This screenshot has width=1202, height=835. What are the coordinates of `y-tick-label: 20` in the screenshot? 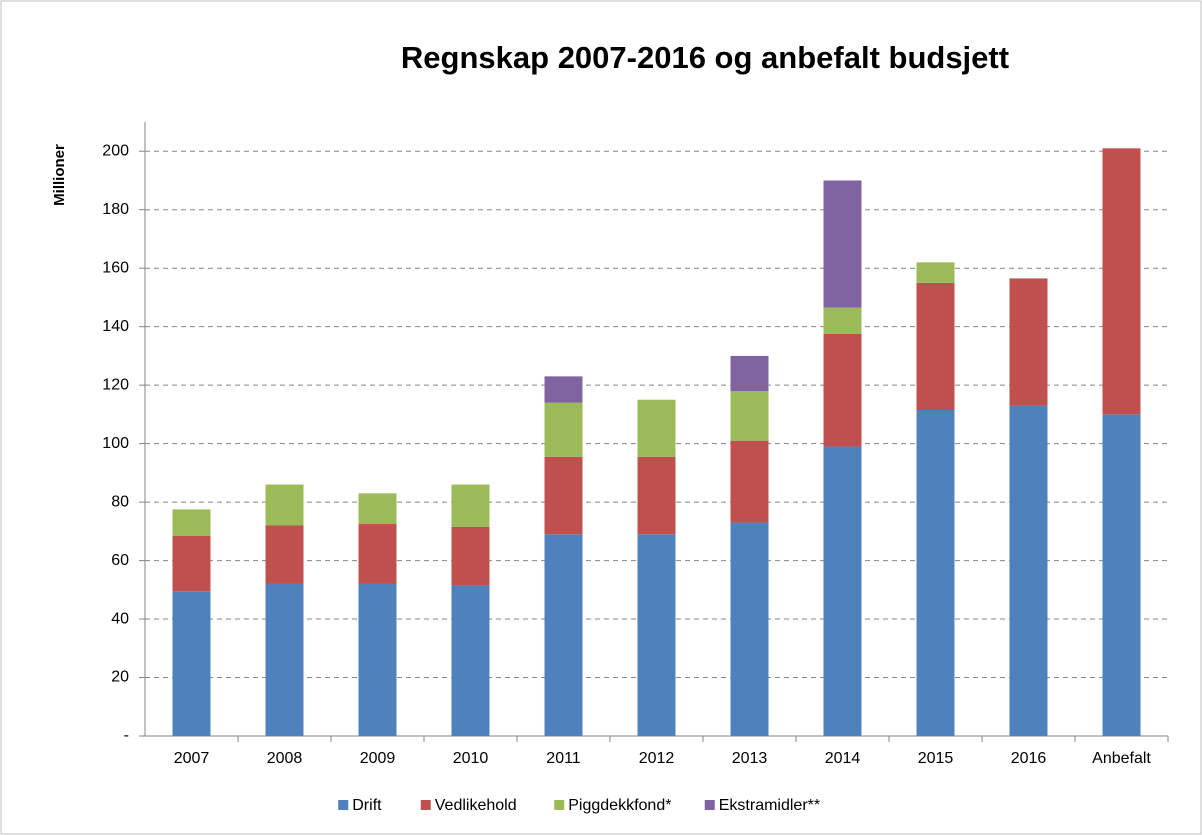 It's located at (120, 677).